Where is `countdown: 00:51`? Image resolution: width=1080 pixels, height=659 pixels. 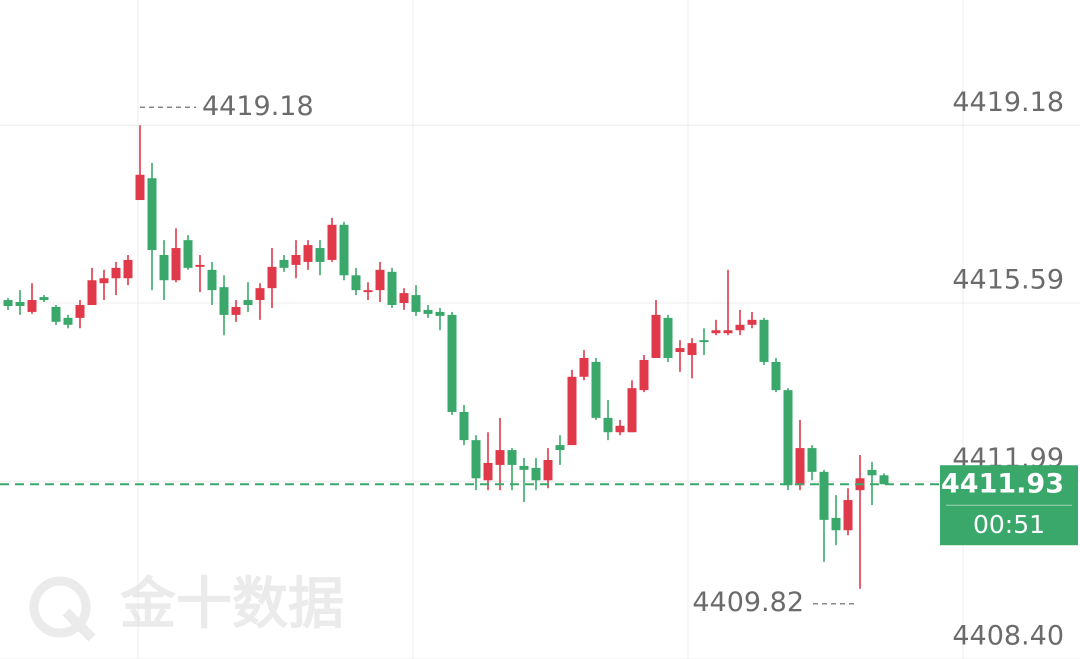 countdown: 00:51 is located at coordinates (1009, 524).